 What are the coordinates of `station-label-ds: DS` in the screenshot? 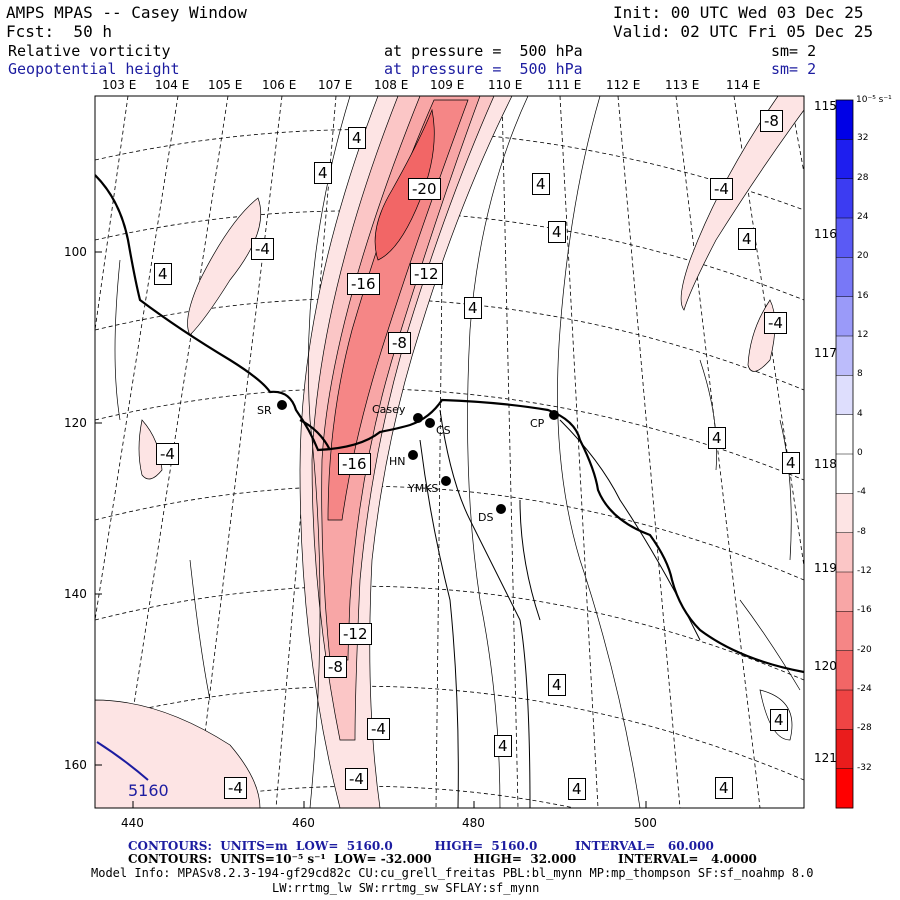 It's located at (486, 517).